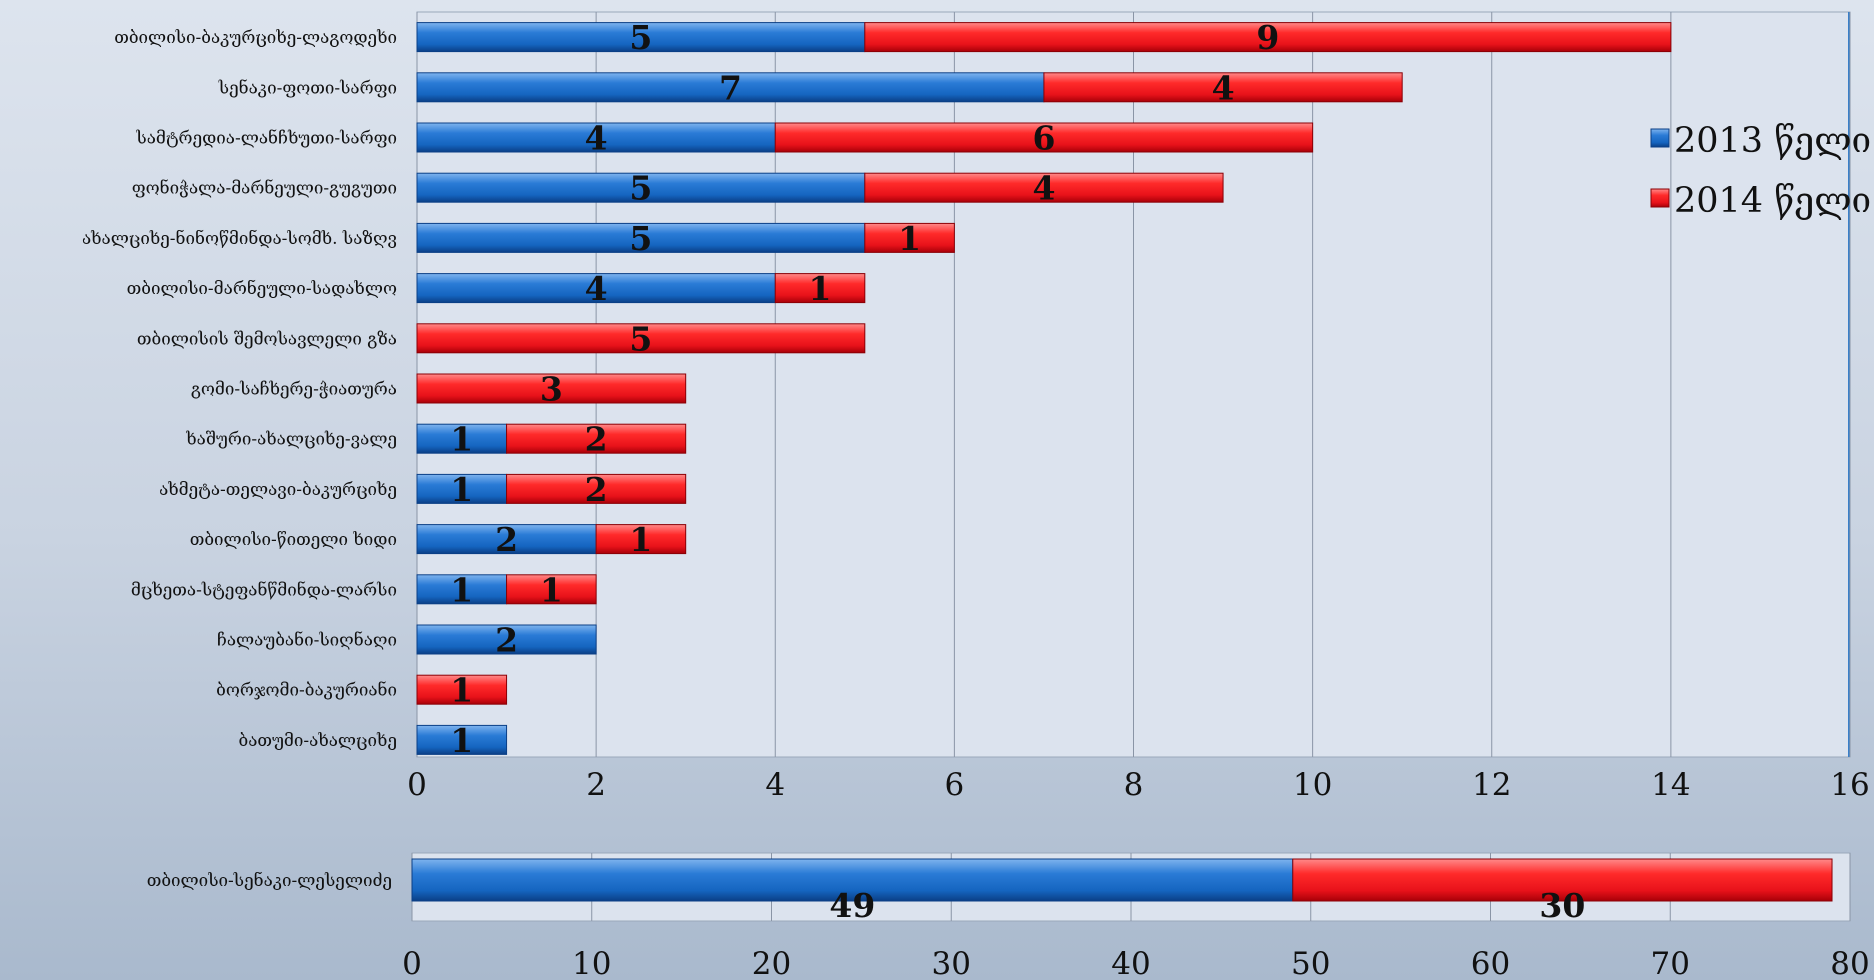 The width and height of the screenshot is (1874, 980). What do you see at coordinates (596, 785) in the screenshot?
I see `top-x-tick-label: 2` at bounding box center [596, 785].